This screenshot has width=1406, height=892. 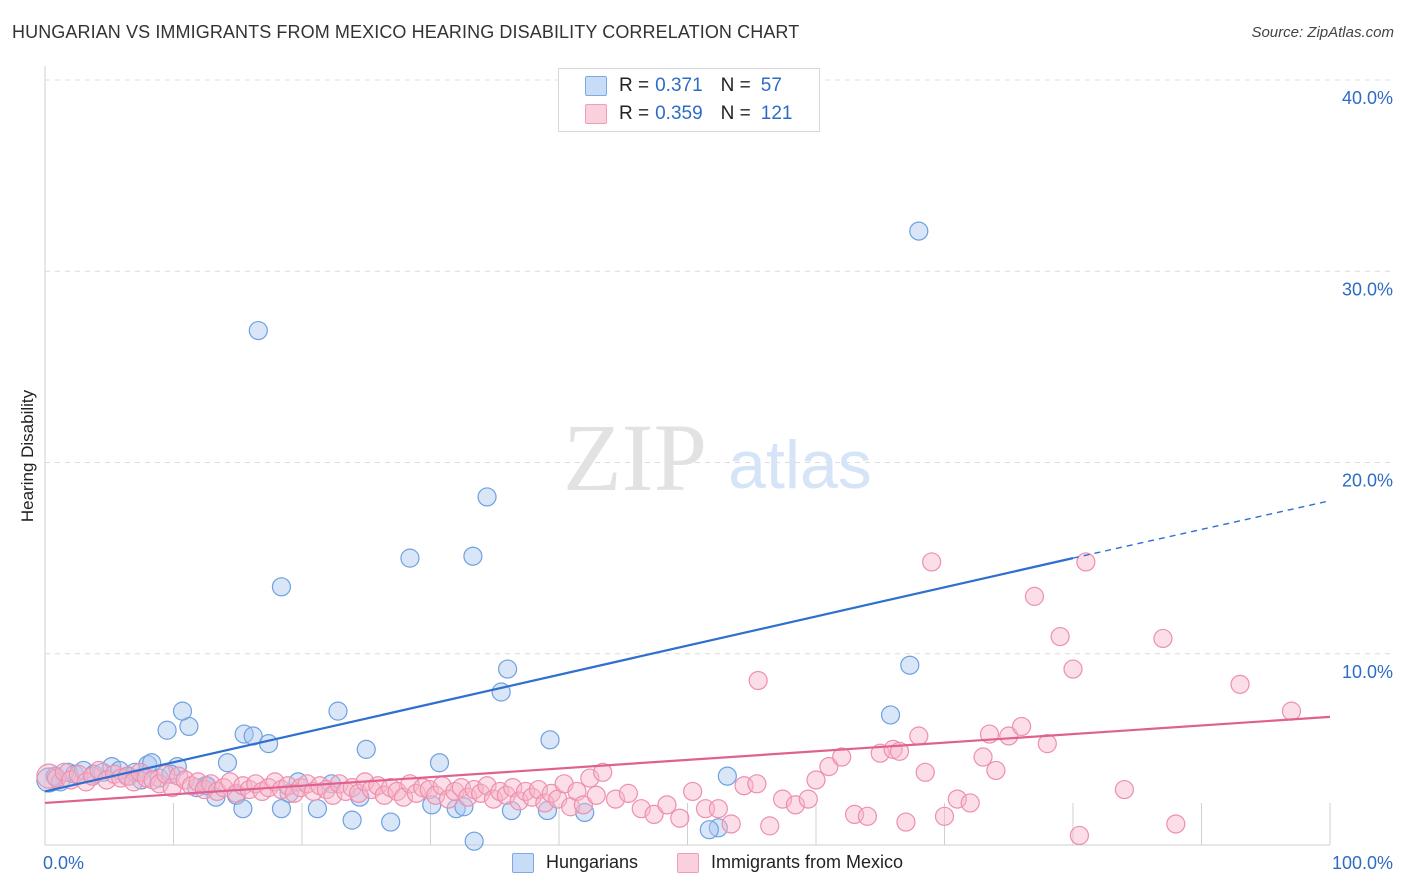 What do you see at coordinates (717, 457) in the screenshot?
I see `watermark: ZIP atlas` at bounding box center [717, 457].